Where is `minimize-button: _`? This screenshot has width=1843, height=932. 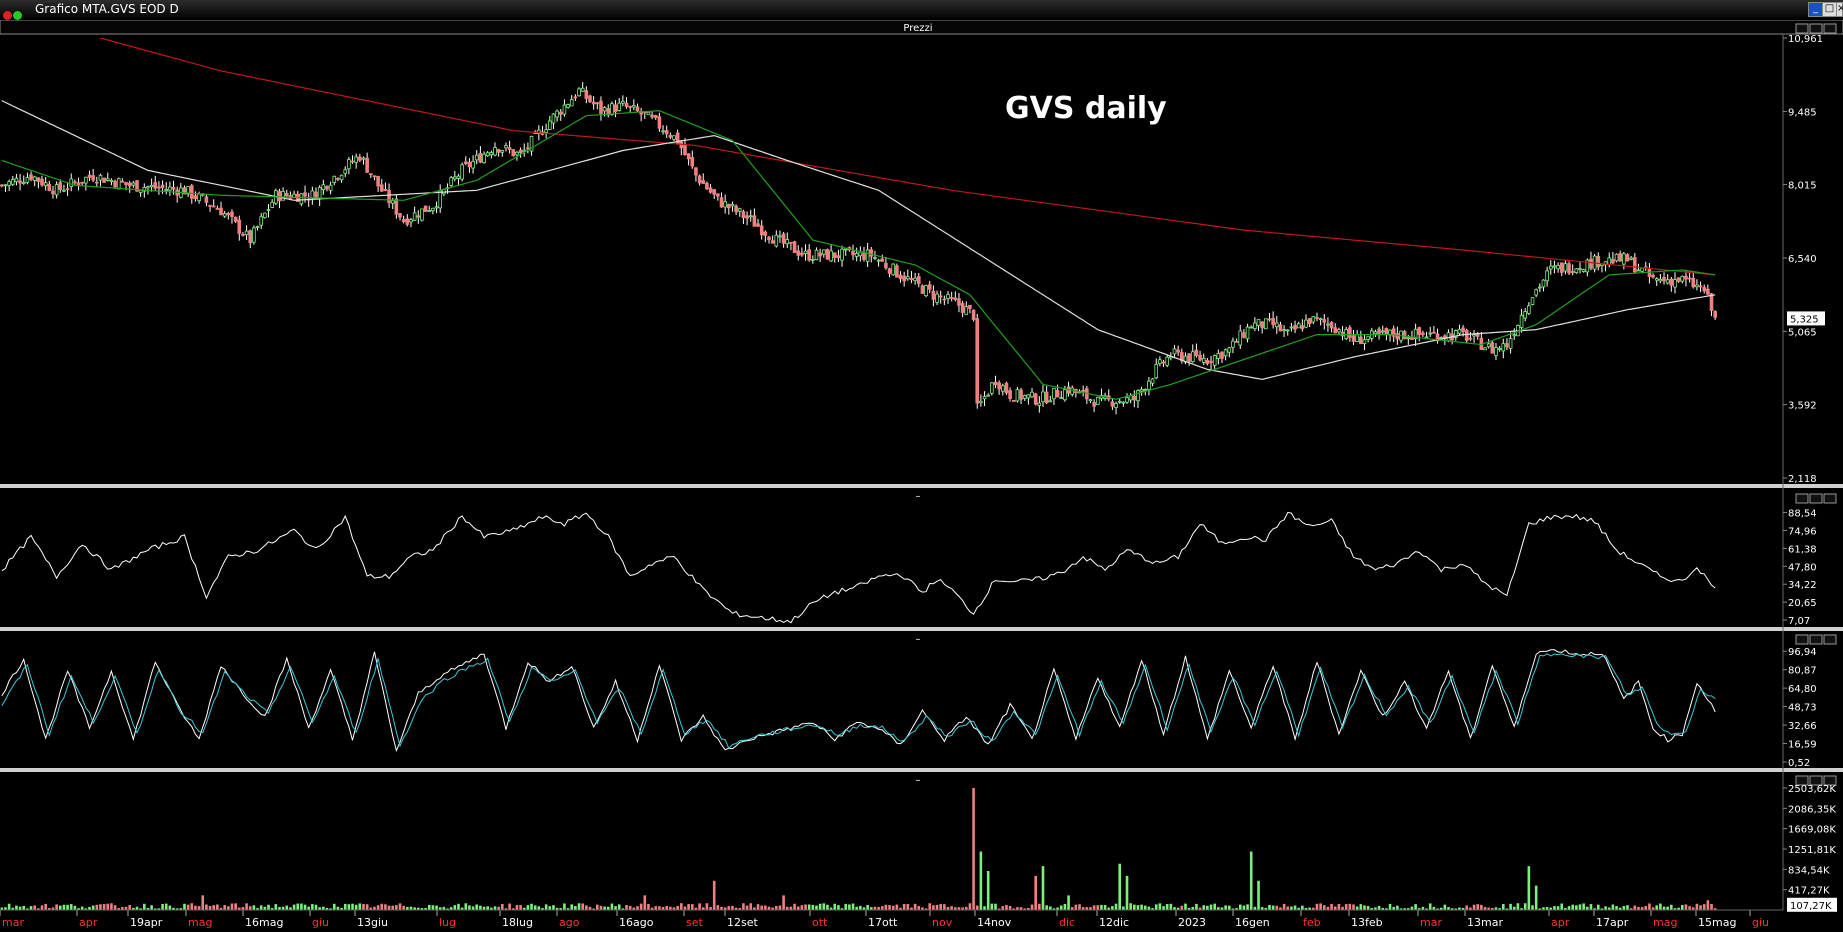 minimize-button: _ is located at coordinates (1815, 9).